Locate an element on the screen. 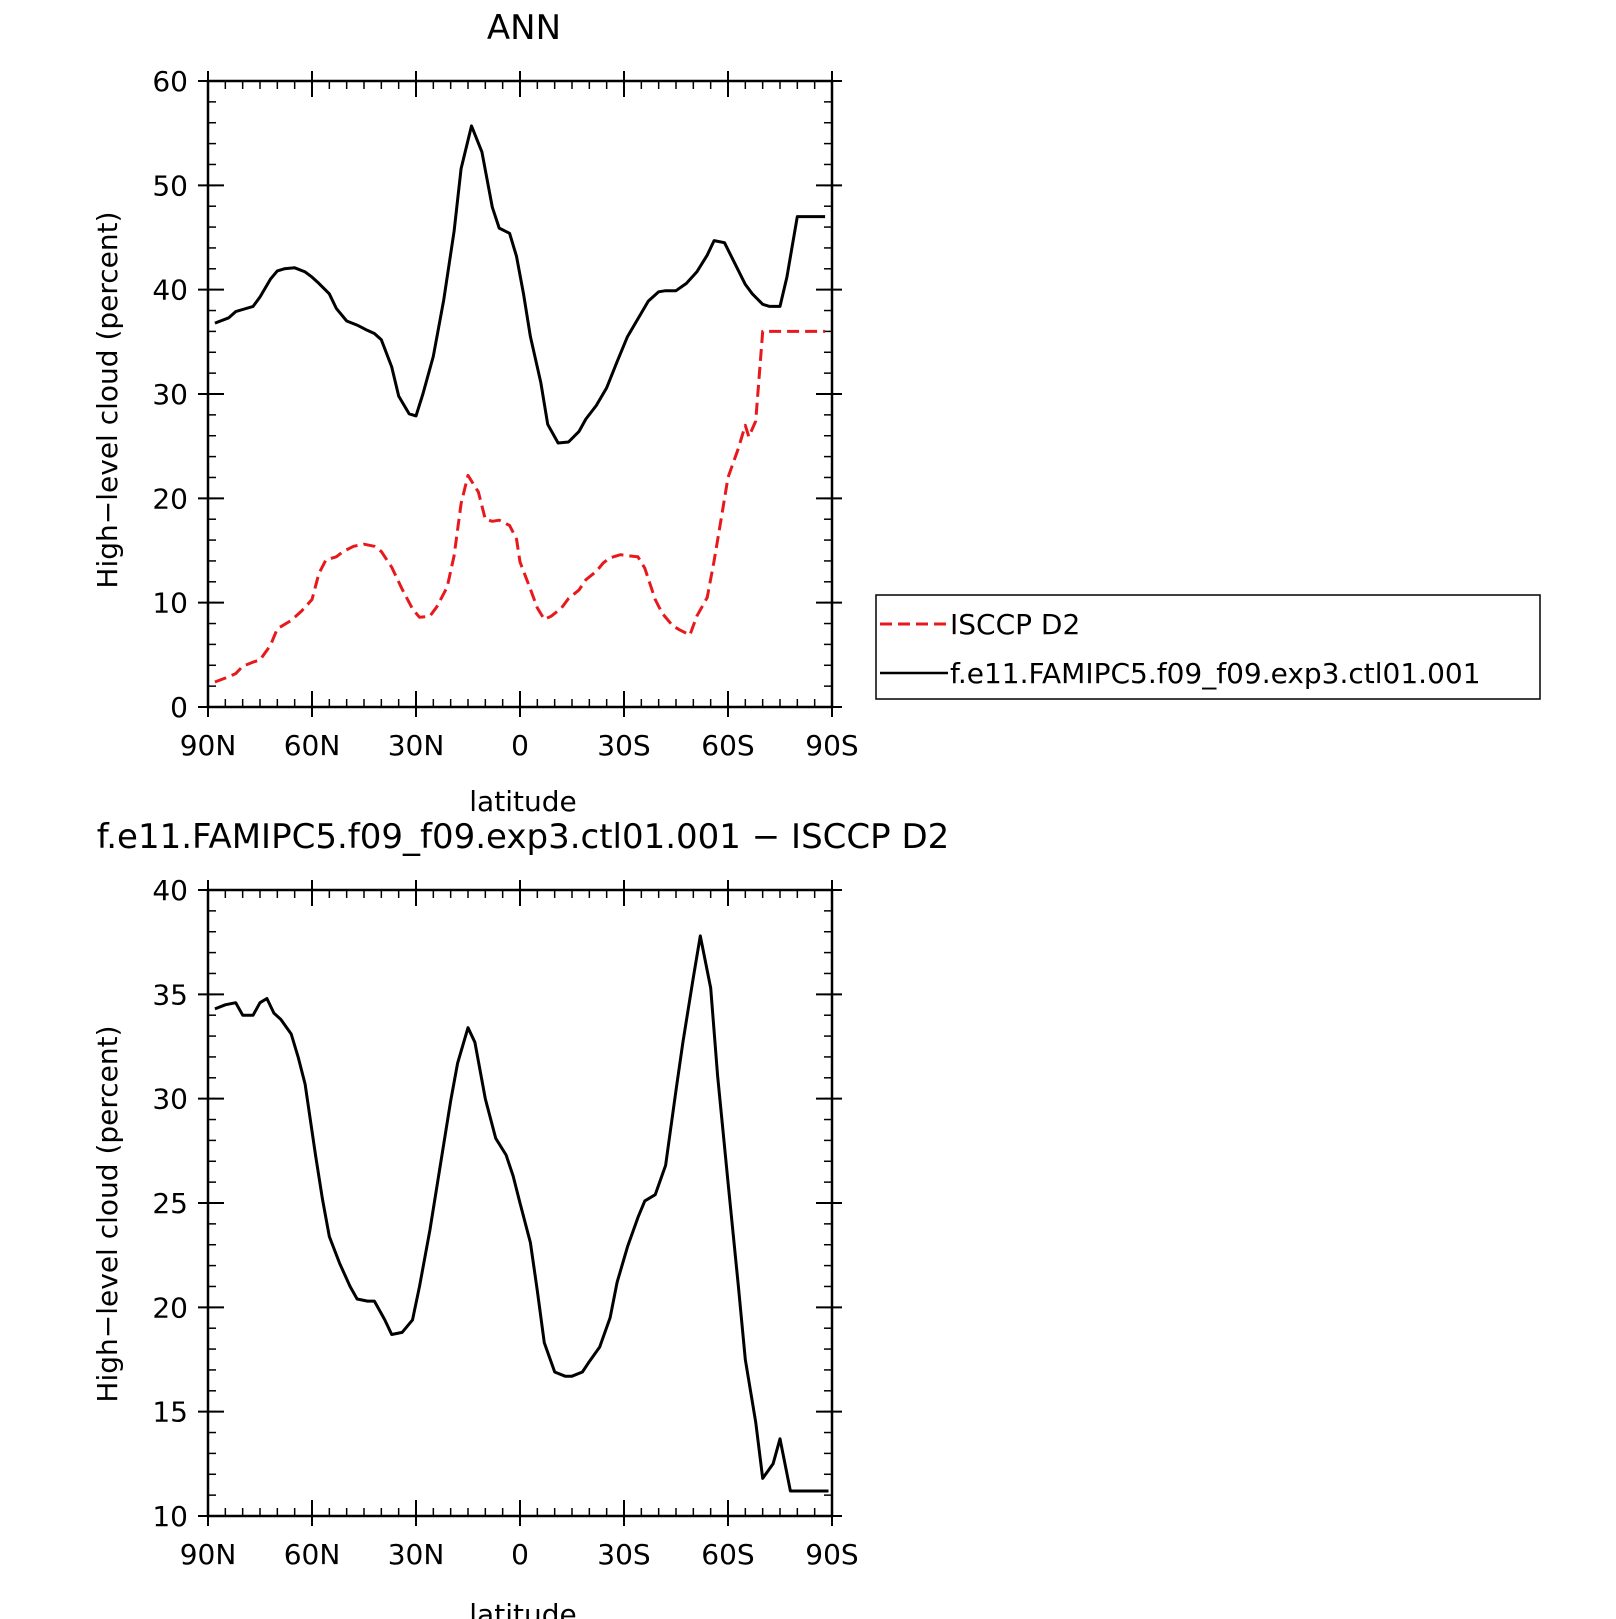 The height and width of the screenshot is (1619, 1616). top-x-tick-label: 30S is located at coordinates (623, 745).